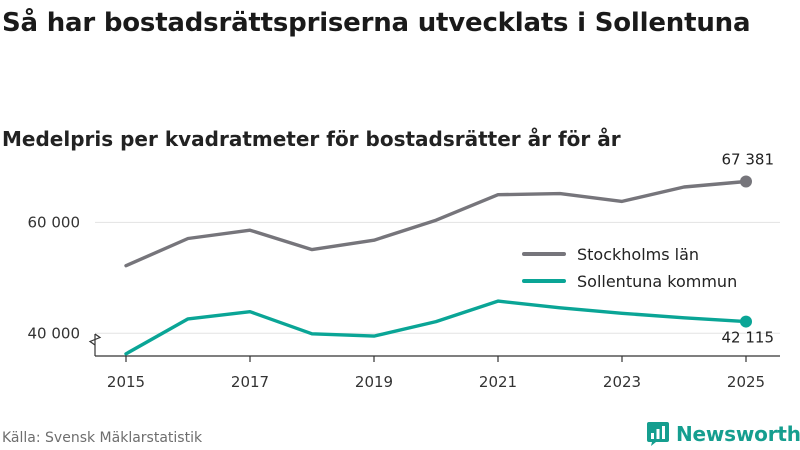 This screenshot has height=450, width=800. What do you see at coordinates (102, 438) in the screenshot?
I see `source-note: Källa: Svensk Mäklarstatistik` at bounding box center [102, 438].